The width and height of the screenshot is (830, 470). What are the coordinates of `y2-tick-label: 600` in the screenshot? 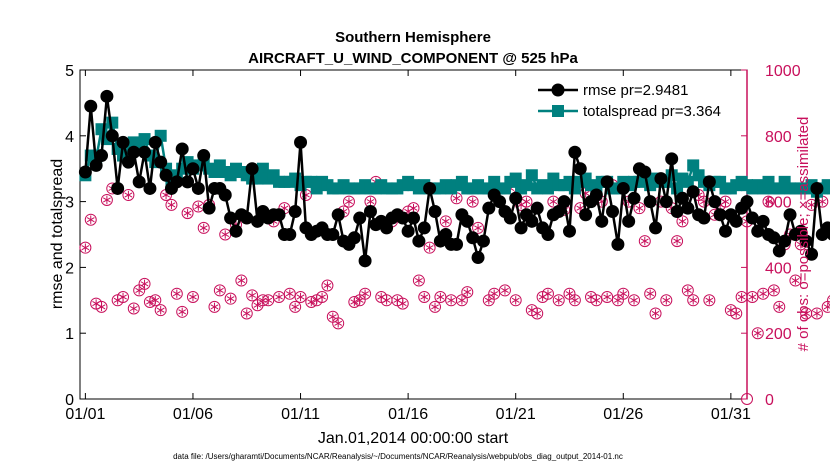 It's located at (778, 203).